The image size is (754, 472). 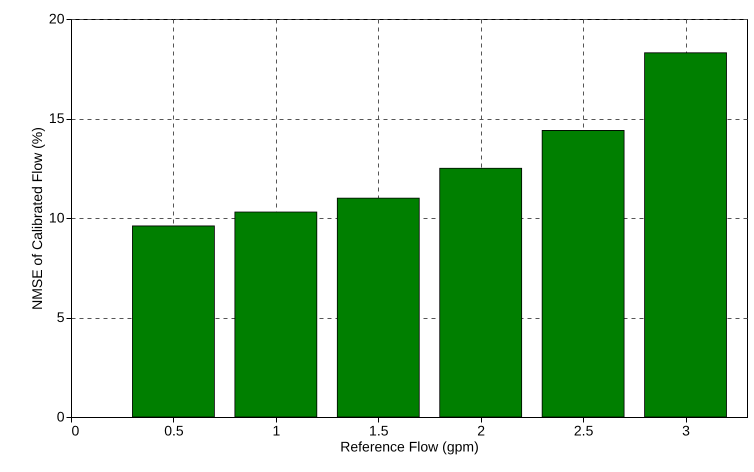 I want to click on y-axis-title: NMSE of Calibrated Flow (%), so click(x=36, y=218).